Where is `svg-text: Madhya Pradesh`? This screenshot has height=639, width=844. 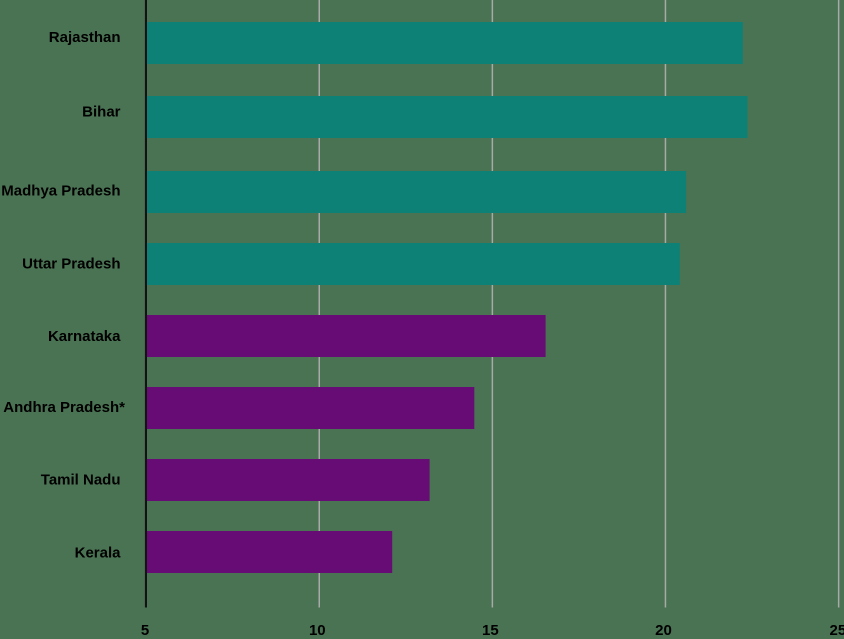 svg-text: Madhya Pradesh is located at coordinates (60, 190).